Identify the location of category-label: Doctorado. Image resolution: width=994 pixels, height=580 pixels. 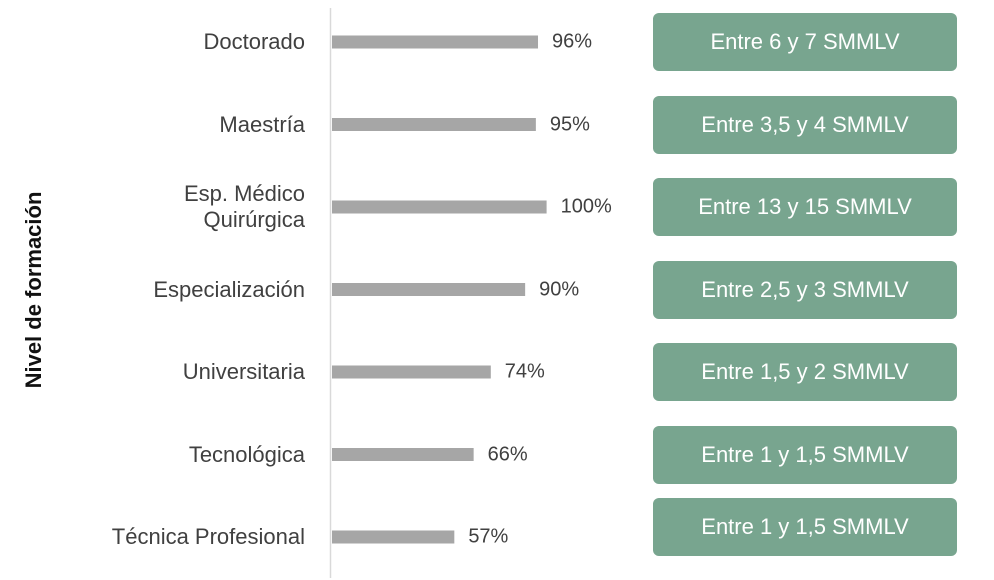
(254, 41).